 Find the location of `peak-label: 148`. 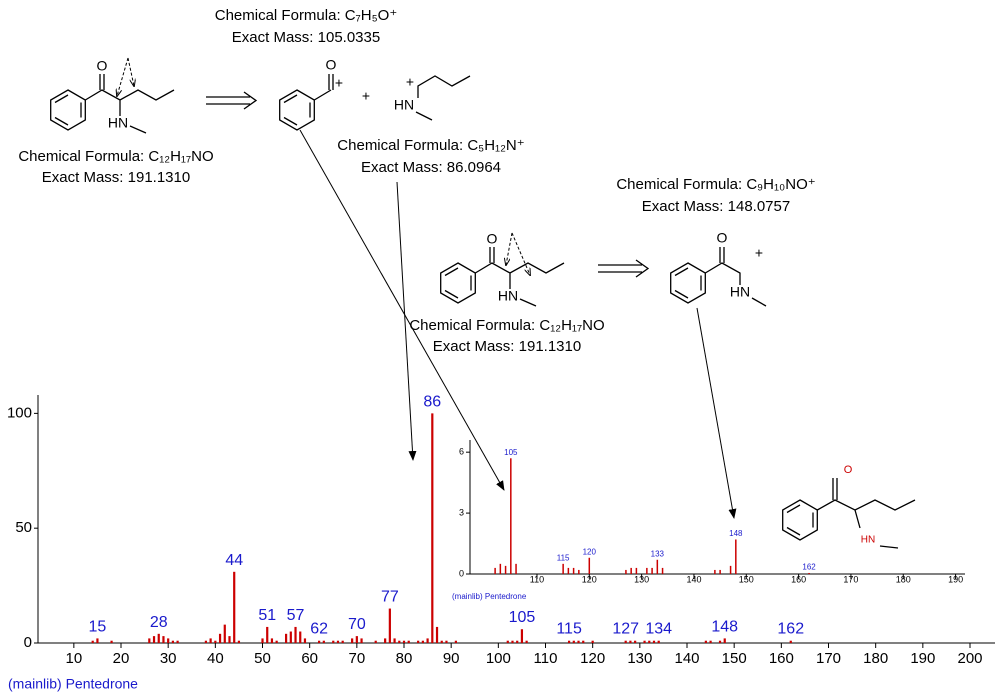

peak-label: 148 is located at coordinates (736, 533).